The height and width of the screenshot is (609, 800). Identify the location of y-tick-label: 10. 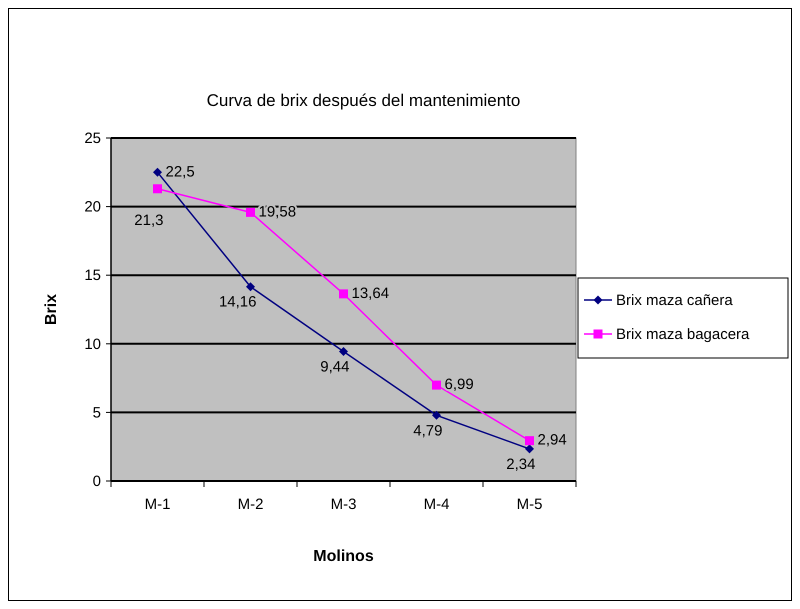
(92, 344).